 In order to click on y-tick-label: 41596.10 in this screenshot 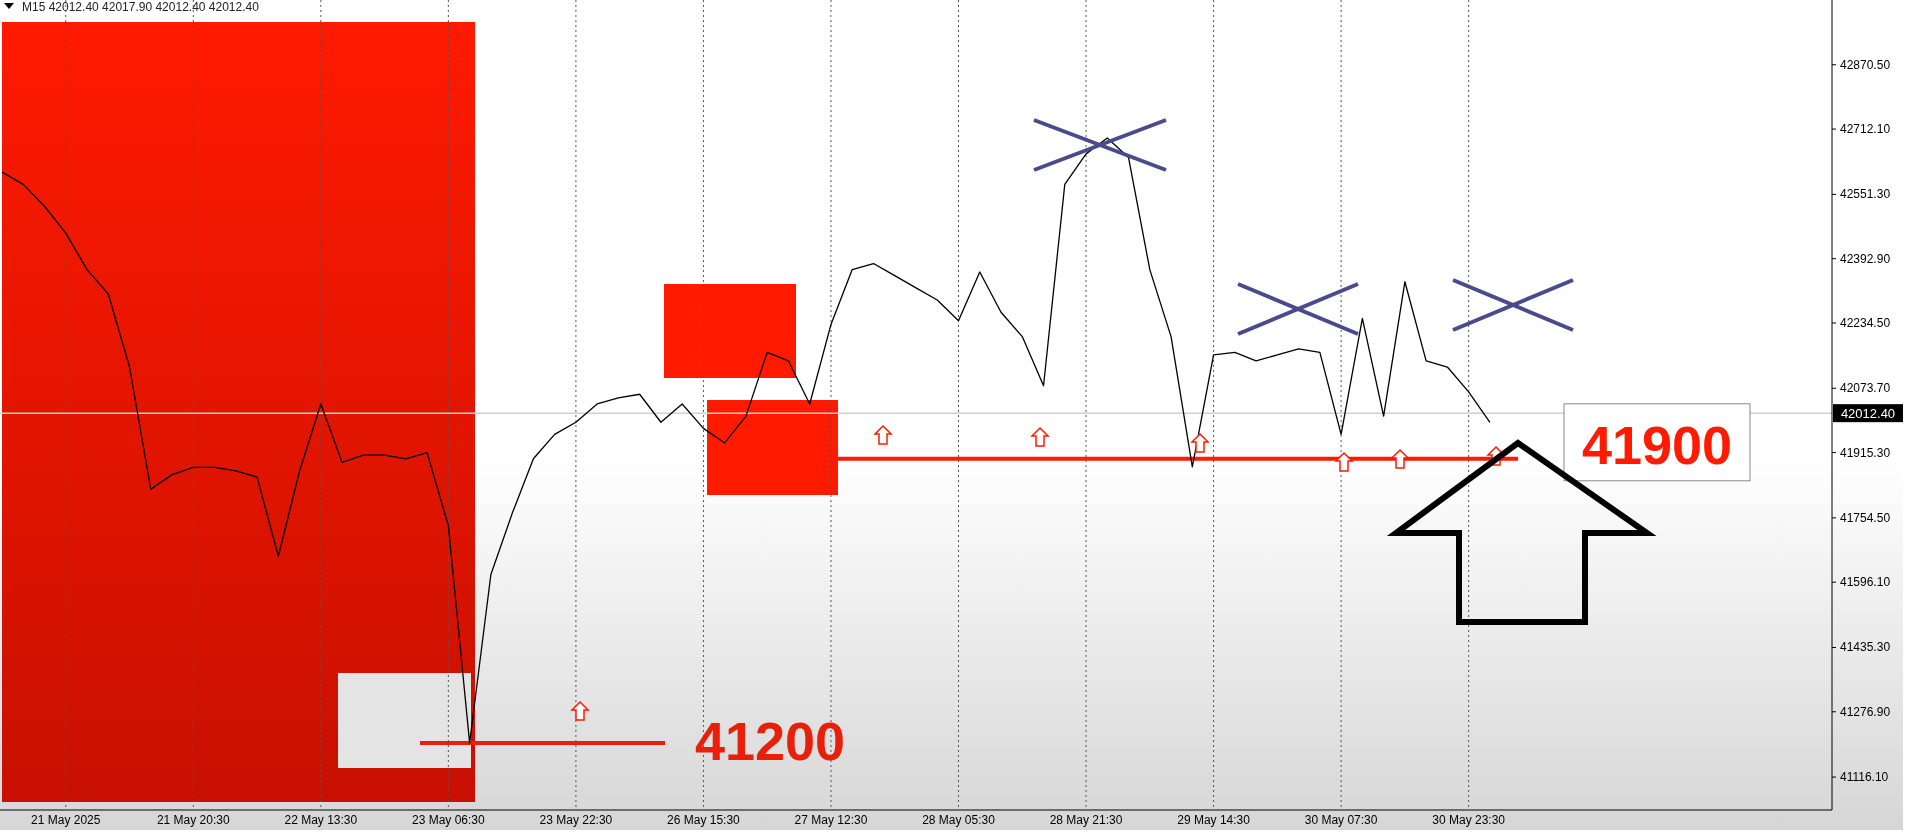, I will do `click(1865, 582)`.